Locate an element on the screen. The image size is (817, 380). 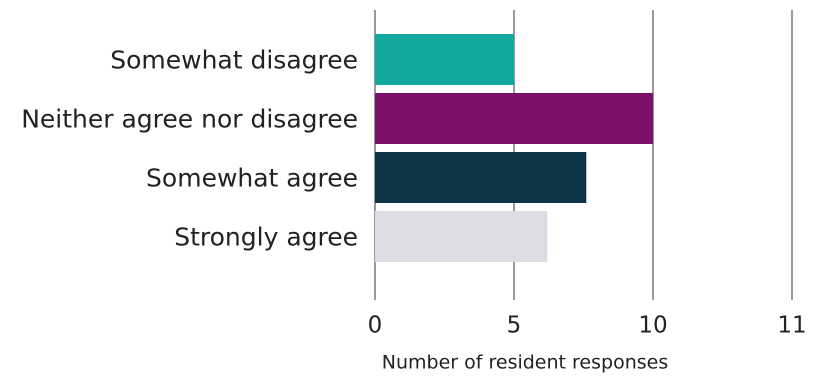
category-label: Somewhat agree is located at coordinates (252, 178).